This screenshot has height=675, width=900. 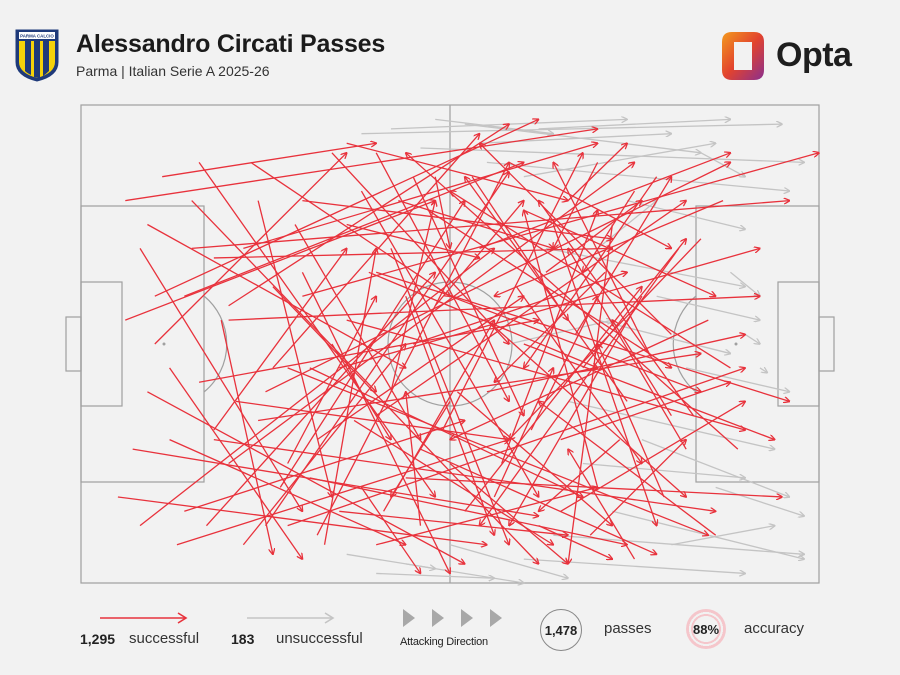 I want to click on center-circle, so click(x=450, y=344).